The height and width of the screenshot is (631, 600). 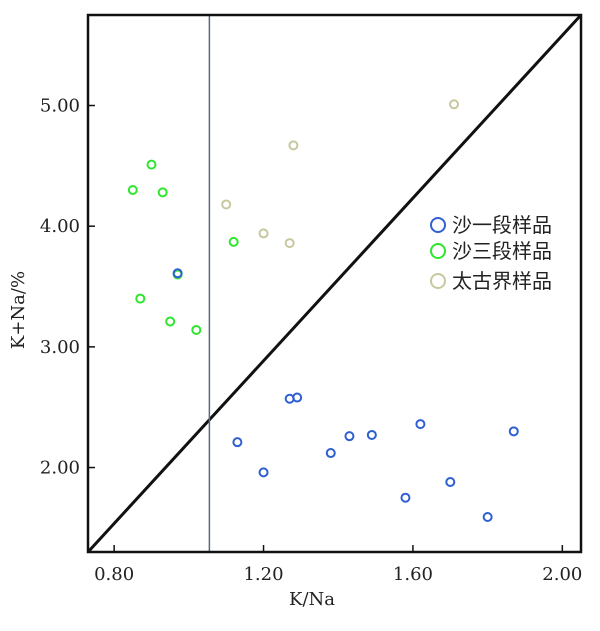 I want to click on x-tick-label: 1.60, so click(x=413, y=574).